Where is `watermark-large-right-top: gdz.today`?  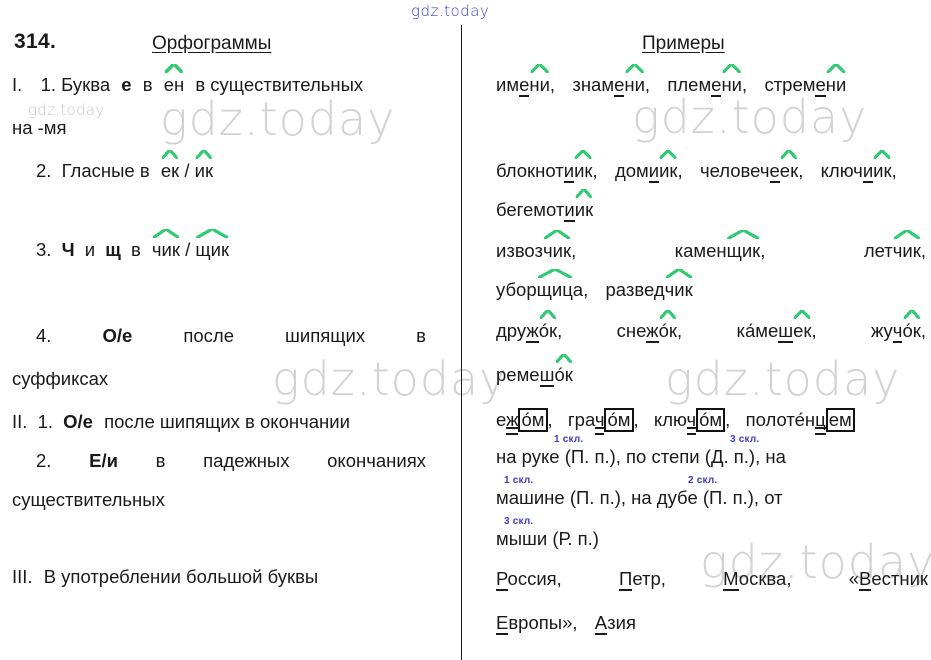
watermark-large-right-top: gdz.today is located at coordinates (750, 117).